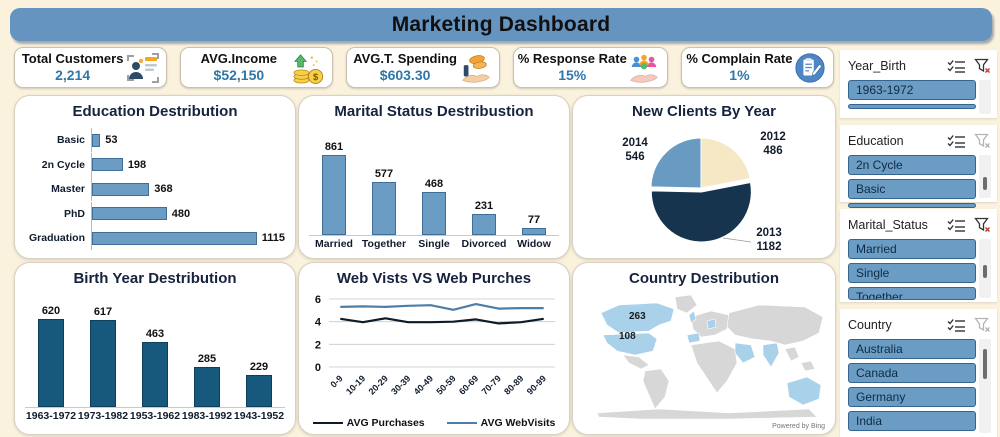 This screenshot has width=1000, height=437. What do you see at coordinates (757, 67) in the screenshot?
I see `kpi-card: % Complain Rate 1%` at bounding box center [757, 67].